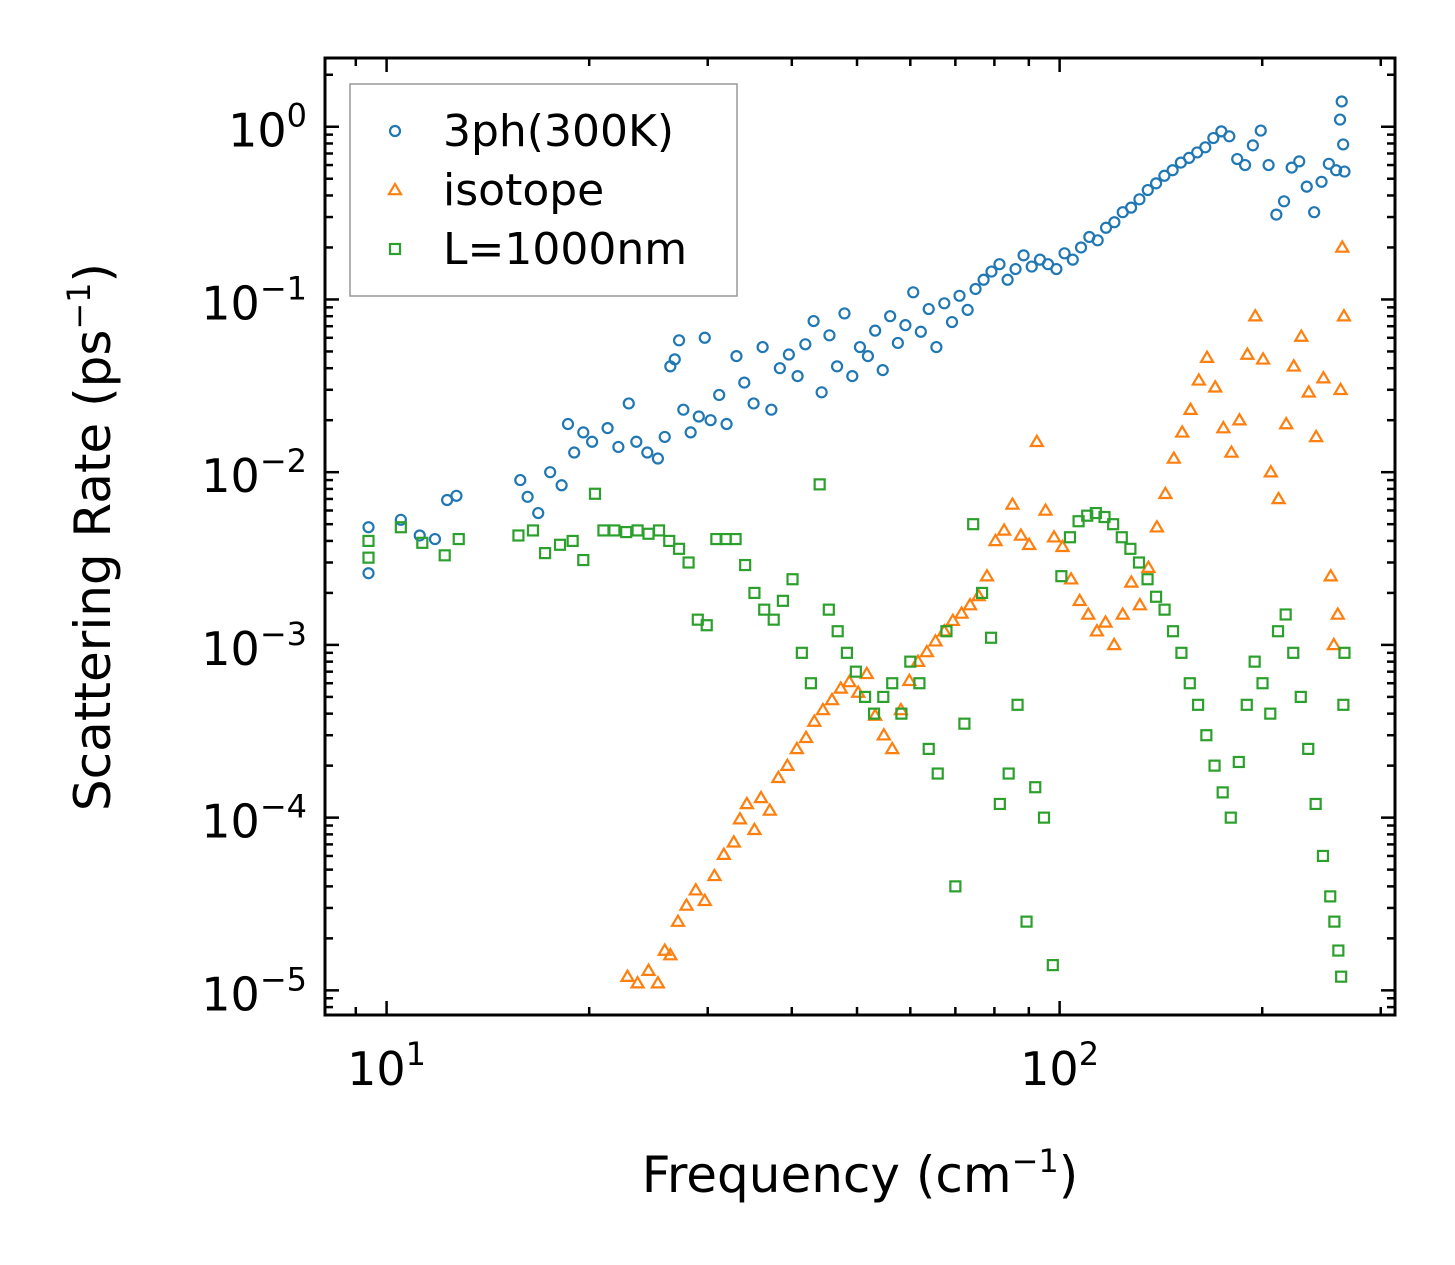  Describe the element at coordinates (1059, 1065) in the screenshot. I see `x-tick-label: 102` at that location.